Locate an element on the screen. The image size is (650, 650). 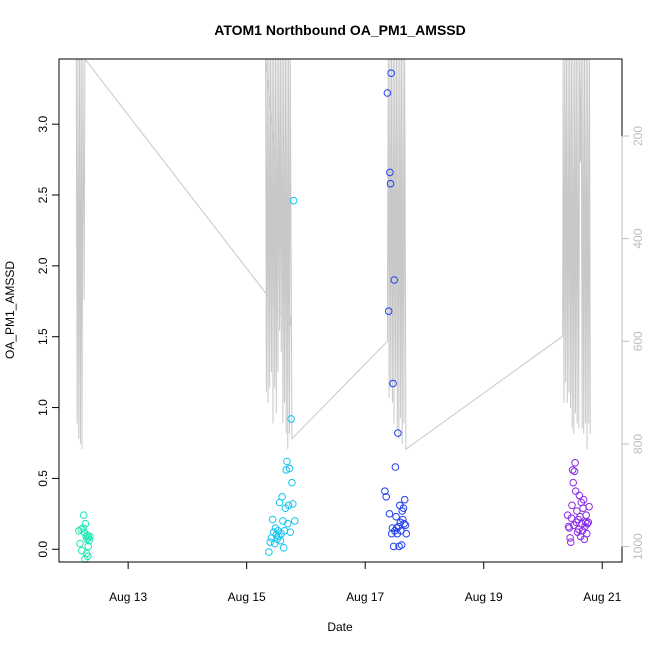
y2-tick-label: 200 is located at coordinates (638, 136).